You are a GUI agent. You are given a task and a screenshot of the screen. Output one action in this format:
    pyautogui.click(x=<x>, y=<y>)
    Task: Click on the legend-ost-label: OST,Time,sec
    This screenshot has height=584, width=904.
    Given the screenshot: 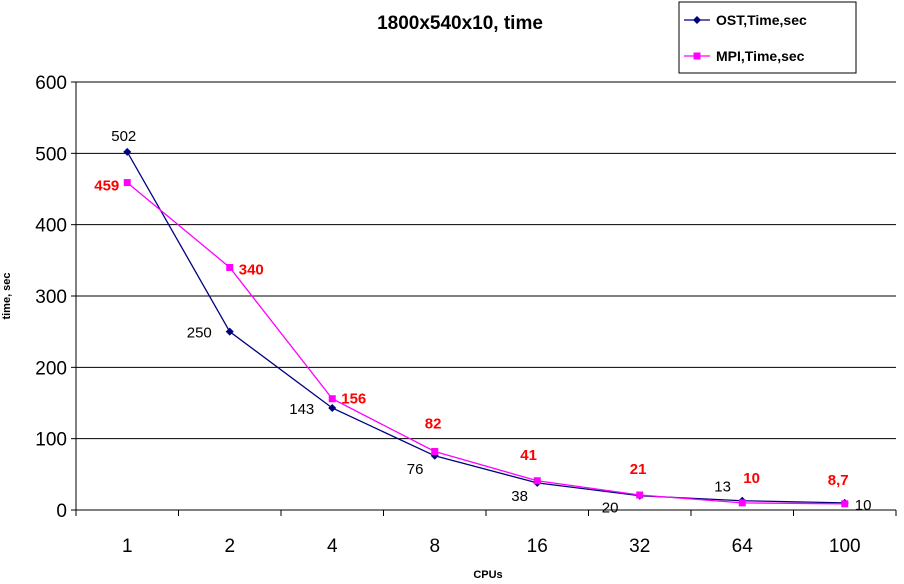 What is the action you would take?
    pyautogui.click(x=761, y=20)
    